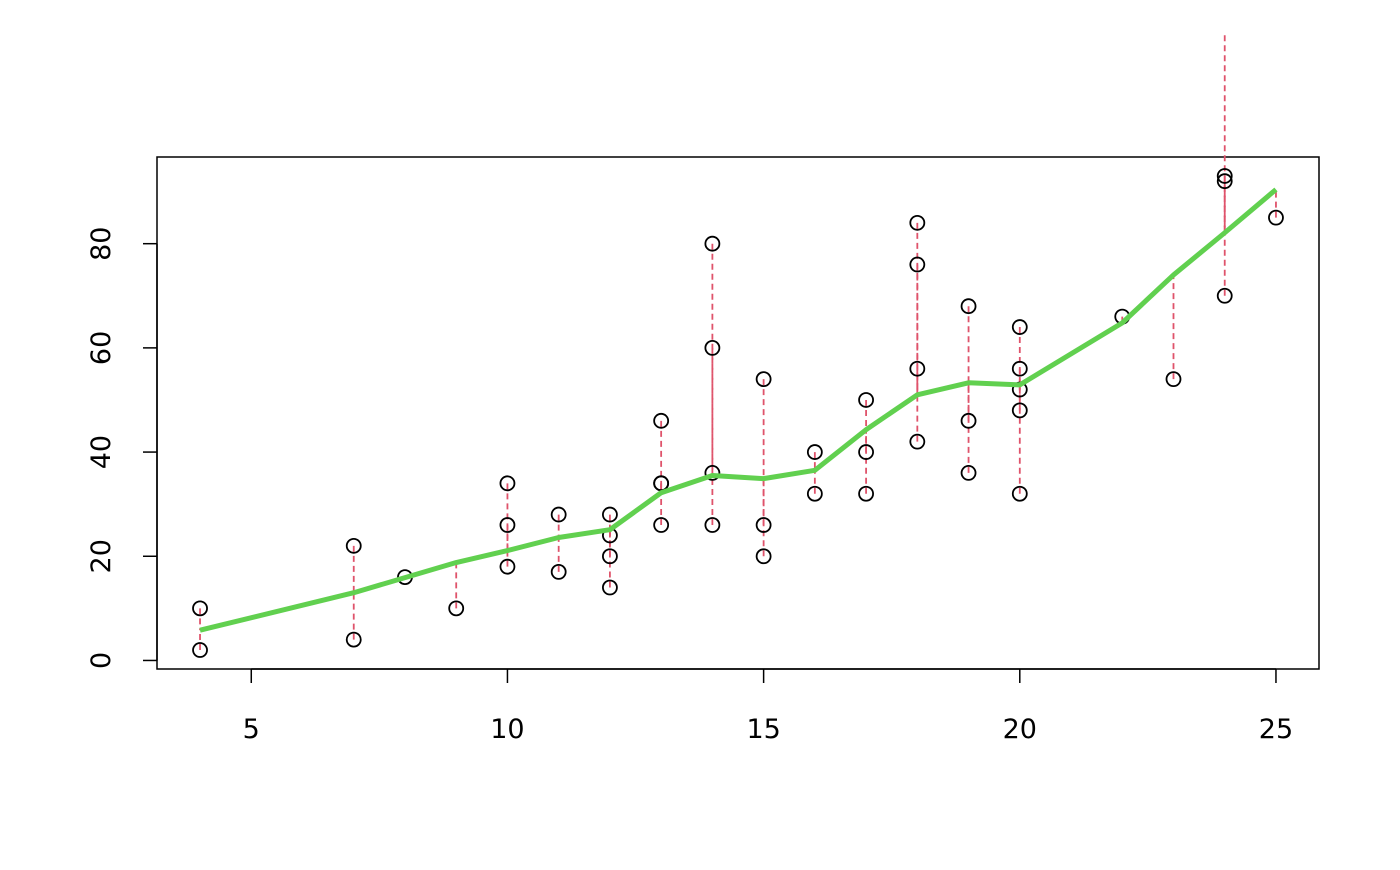  Describe the element at coordinates (507, 729) in the screenshot. I see `x-tick-label: 10` at that location.